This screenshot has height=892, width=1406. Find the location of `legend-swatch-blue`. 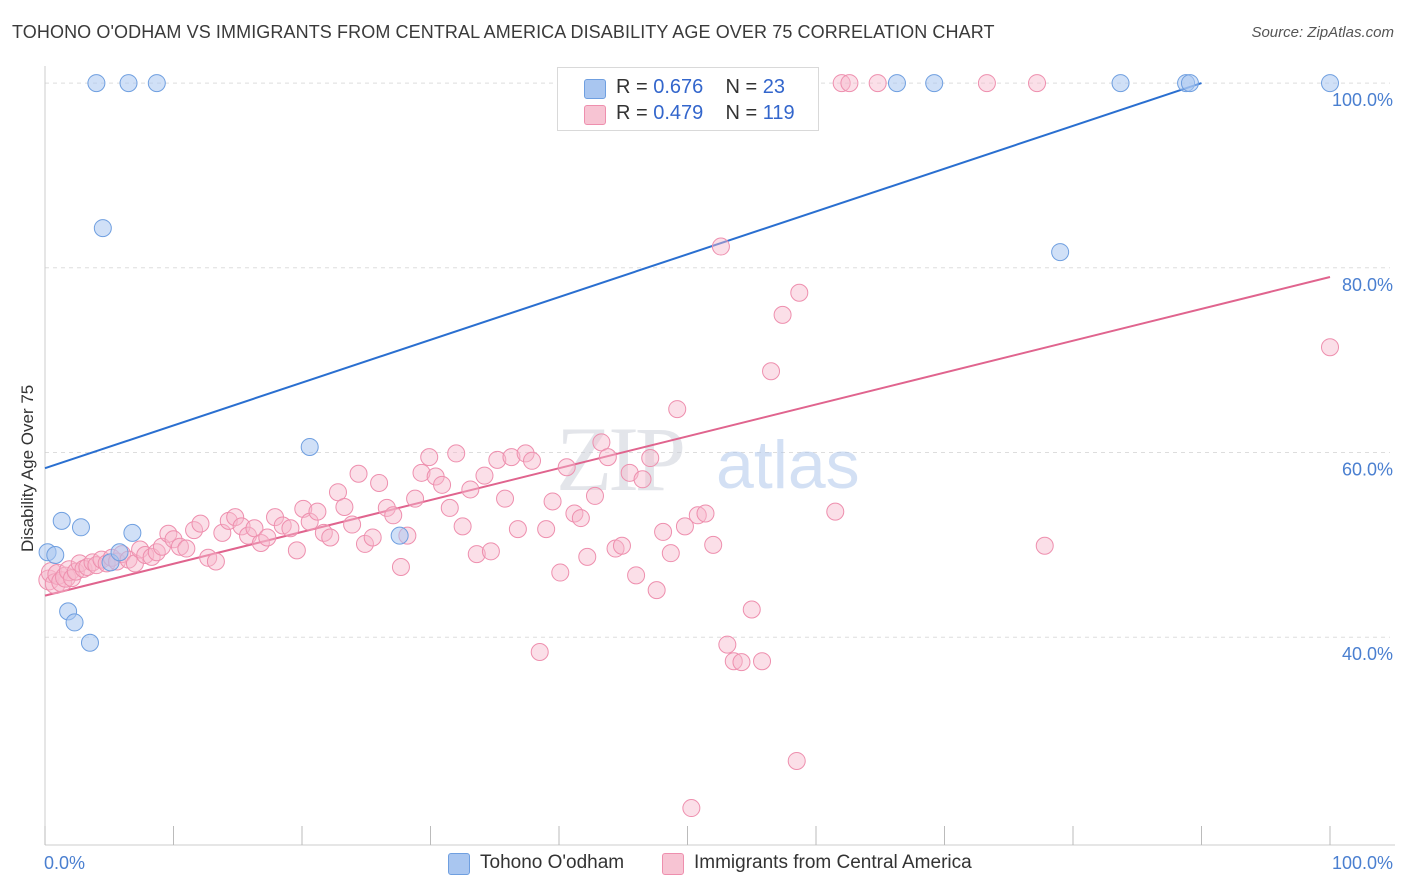

legend-swatch-blue is located at coordinates (595, 89).